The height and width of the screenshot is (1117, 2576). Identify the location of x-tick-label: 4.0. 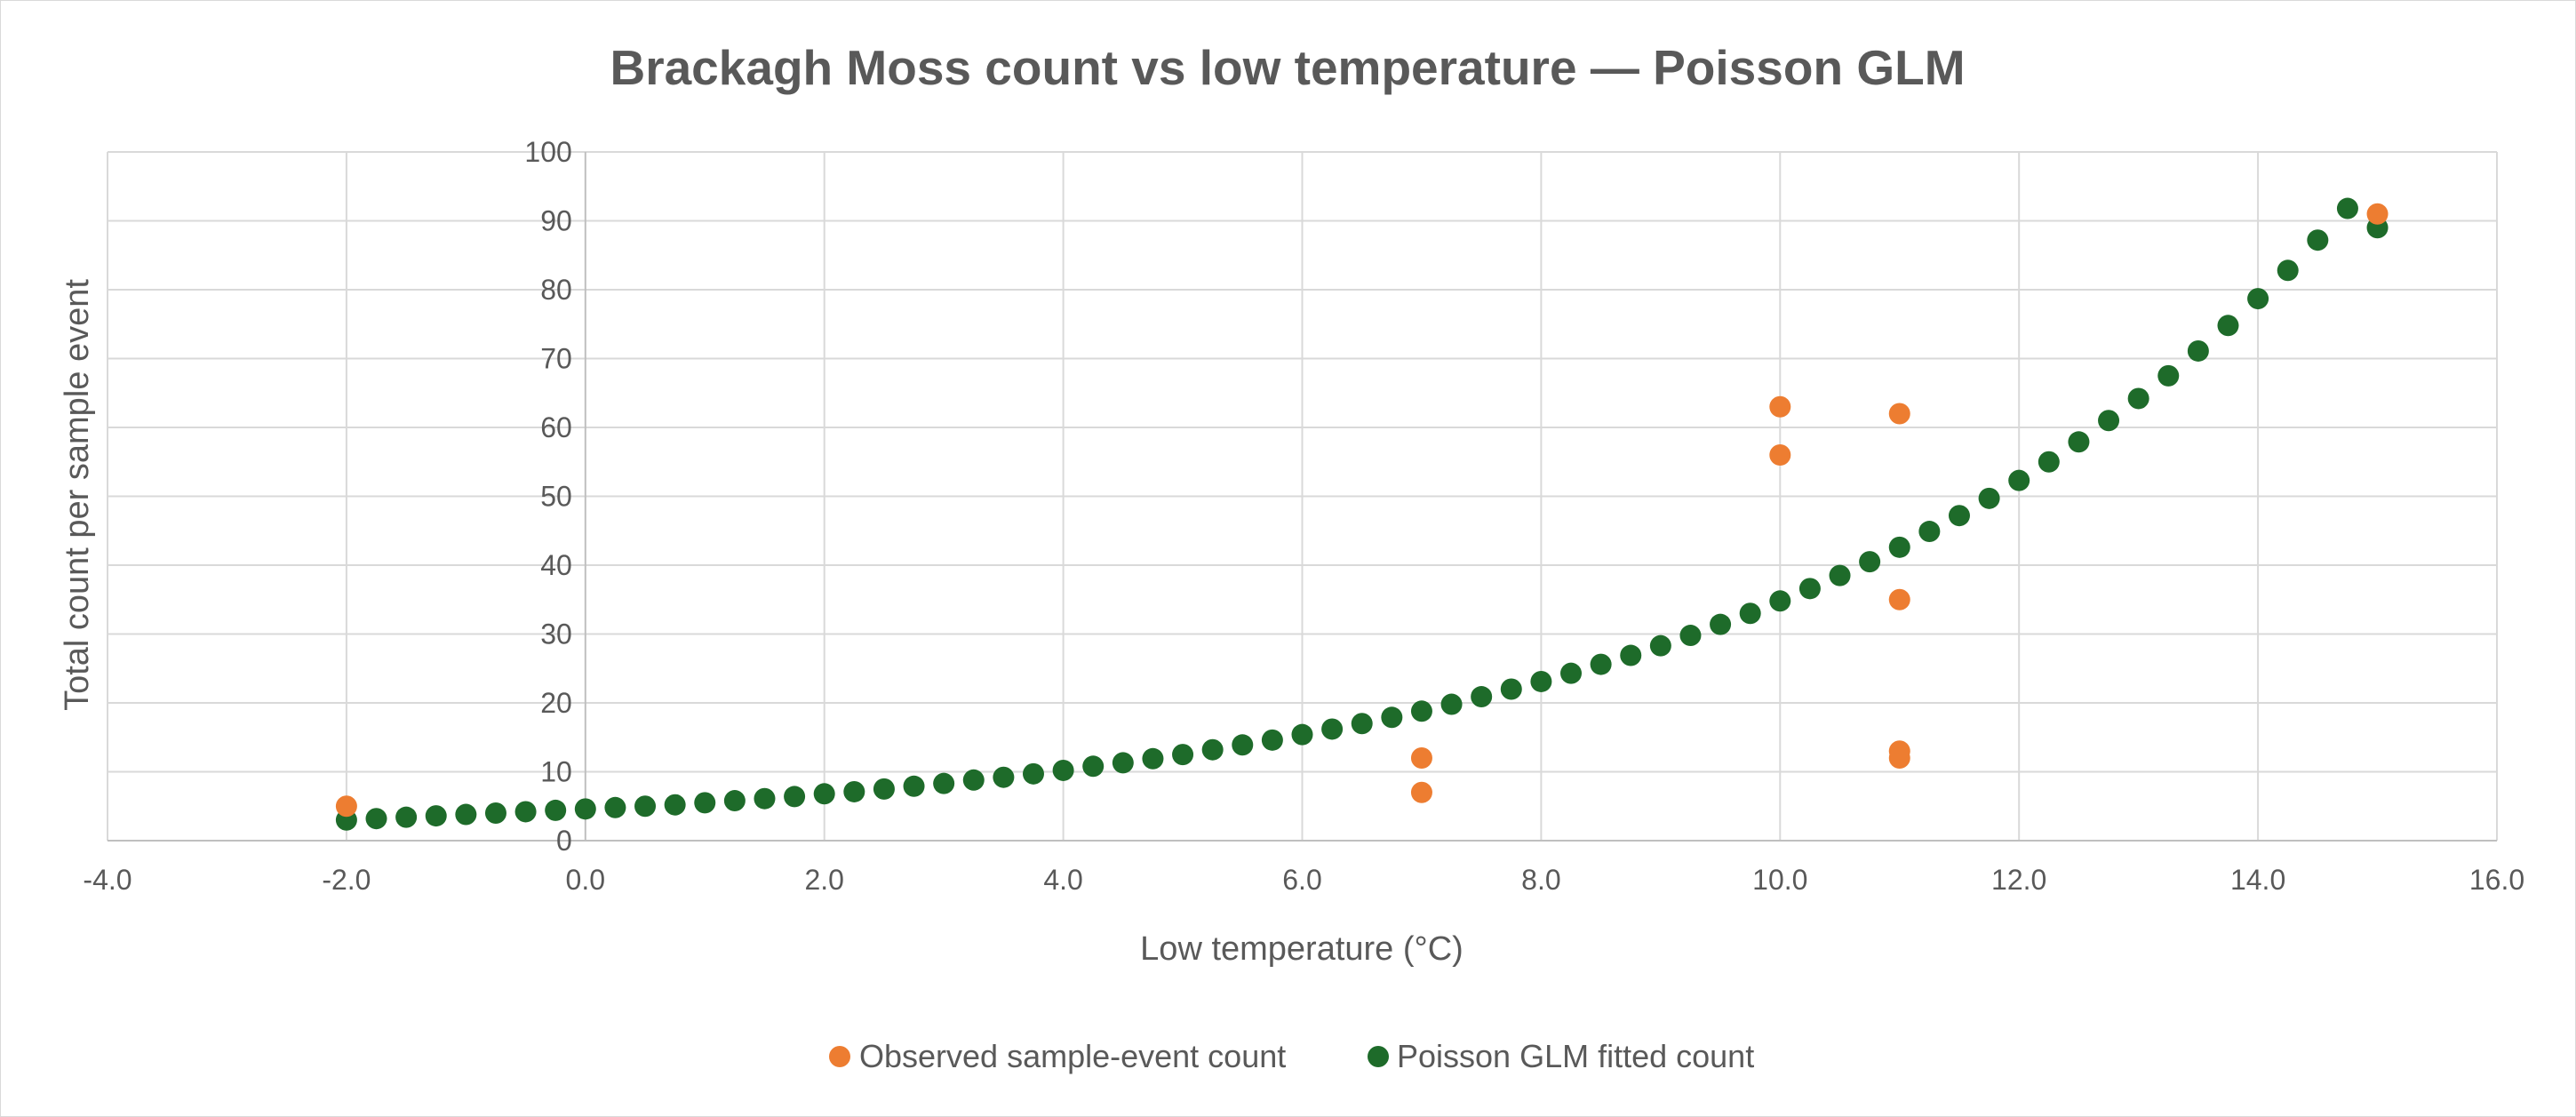
(1063, 880).